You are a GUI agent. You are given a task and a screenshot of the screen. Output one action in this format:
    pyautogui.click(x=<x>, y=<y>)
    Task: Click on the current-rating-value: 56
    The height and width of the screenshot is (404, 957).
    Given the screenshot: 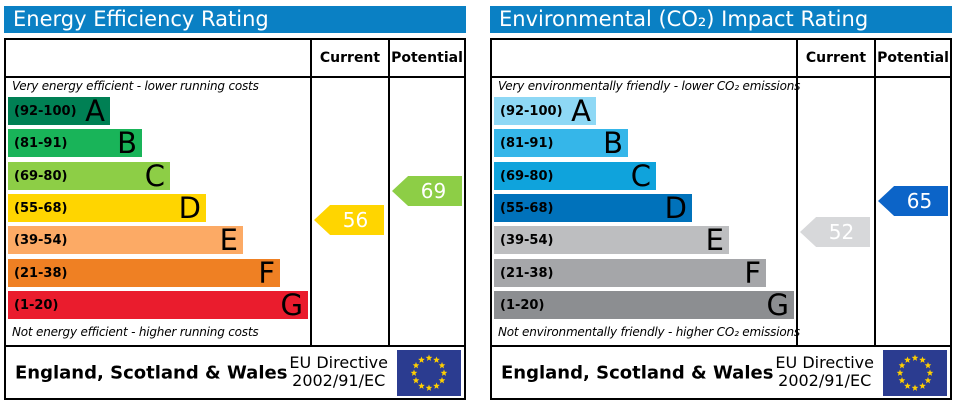 What is the action you would take?
    pyautogui.click(x=355, y=220)
    